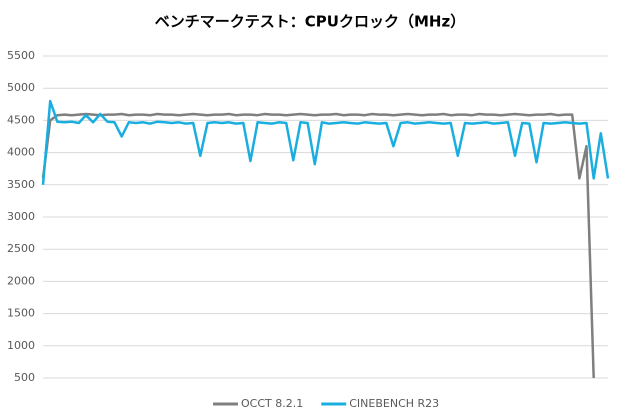 The width and height of the screenshot is (620, 420). What do you see at coordinates (21, 248) in the screenshot?
I see `y-tick-label: 2500` at bounding box center [21, 248].